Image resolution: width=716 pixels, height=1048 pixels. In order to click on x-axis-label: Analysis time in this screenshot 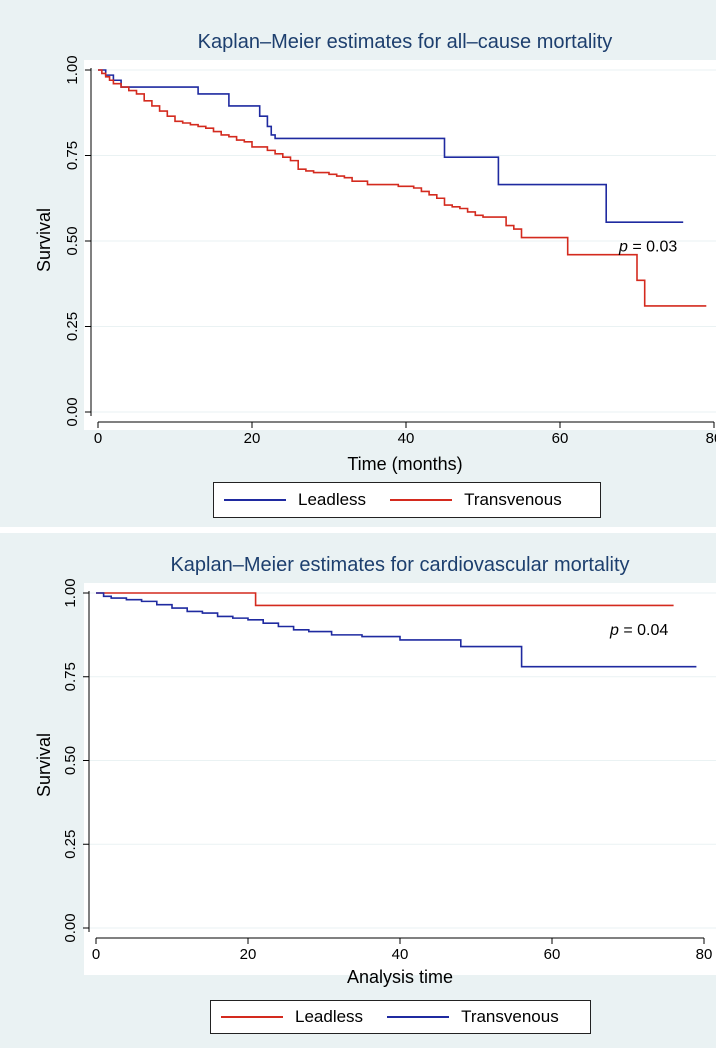, I will do `click(400, 977)`.